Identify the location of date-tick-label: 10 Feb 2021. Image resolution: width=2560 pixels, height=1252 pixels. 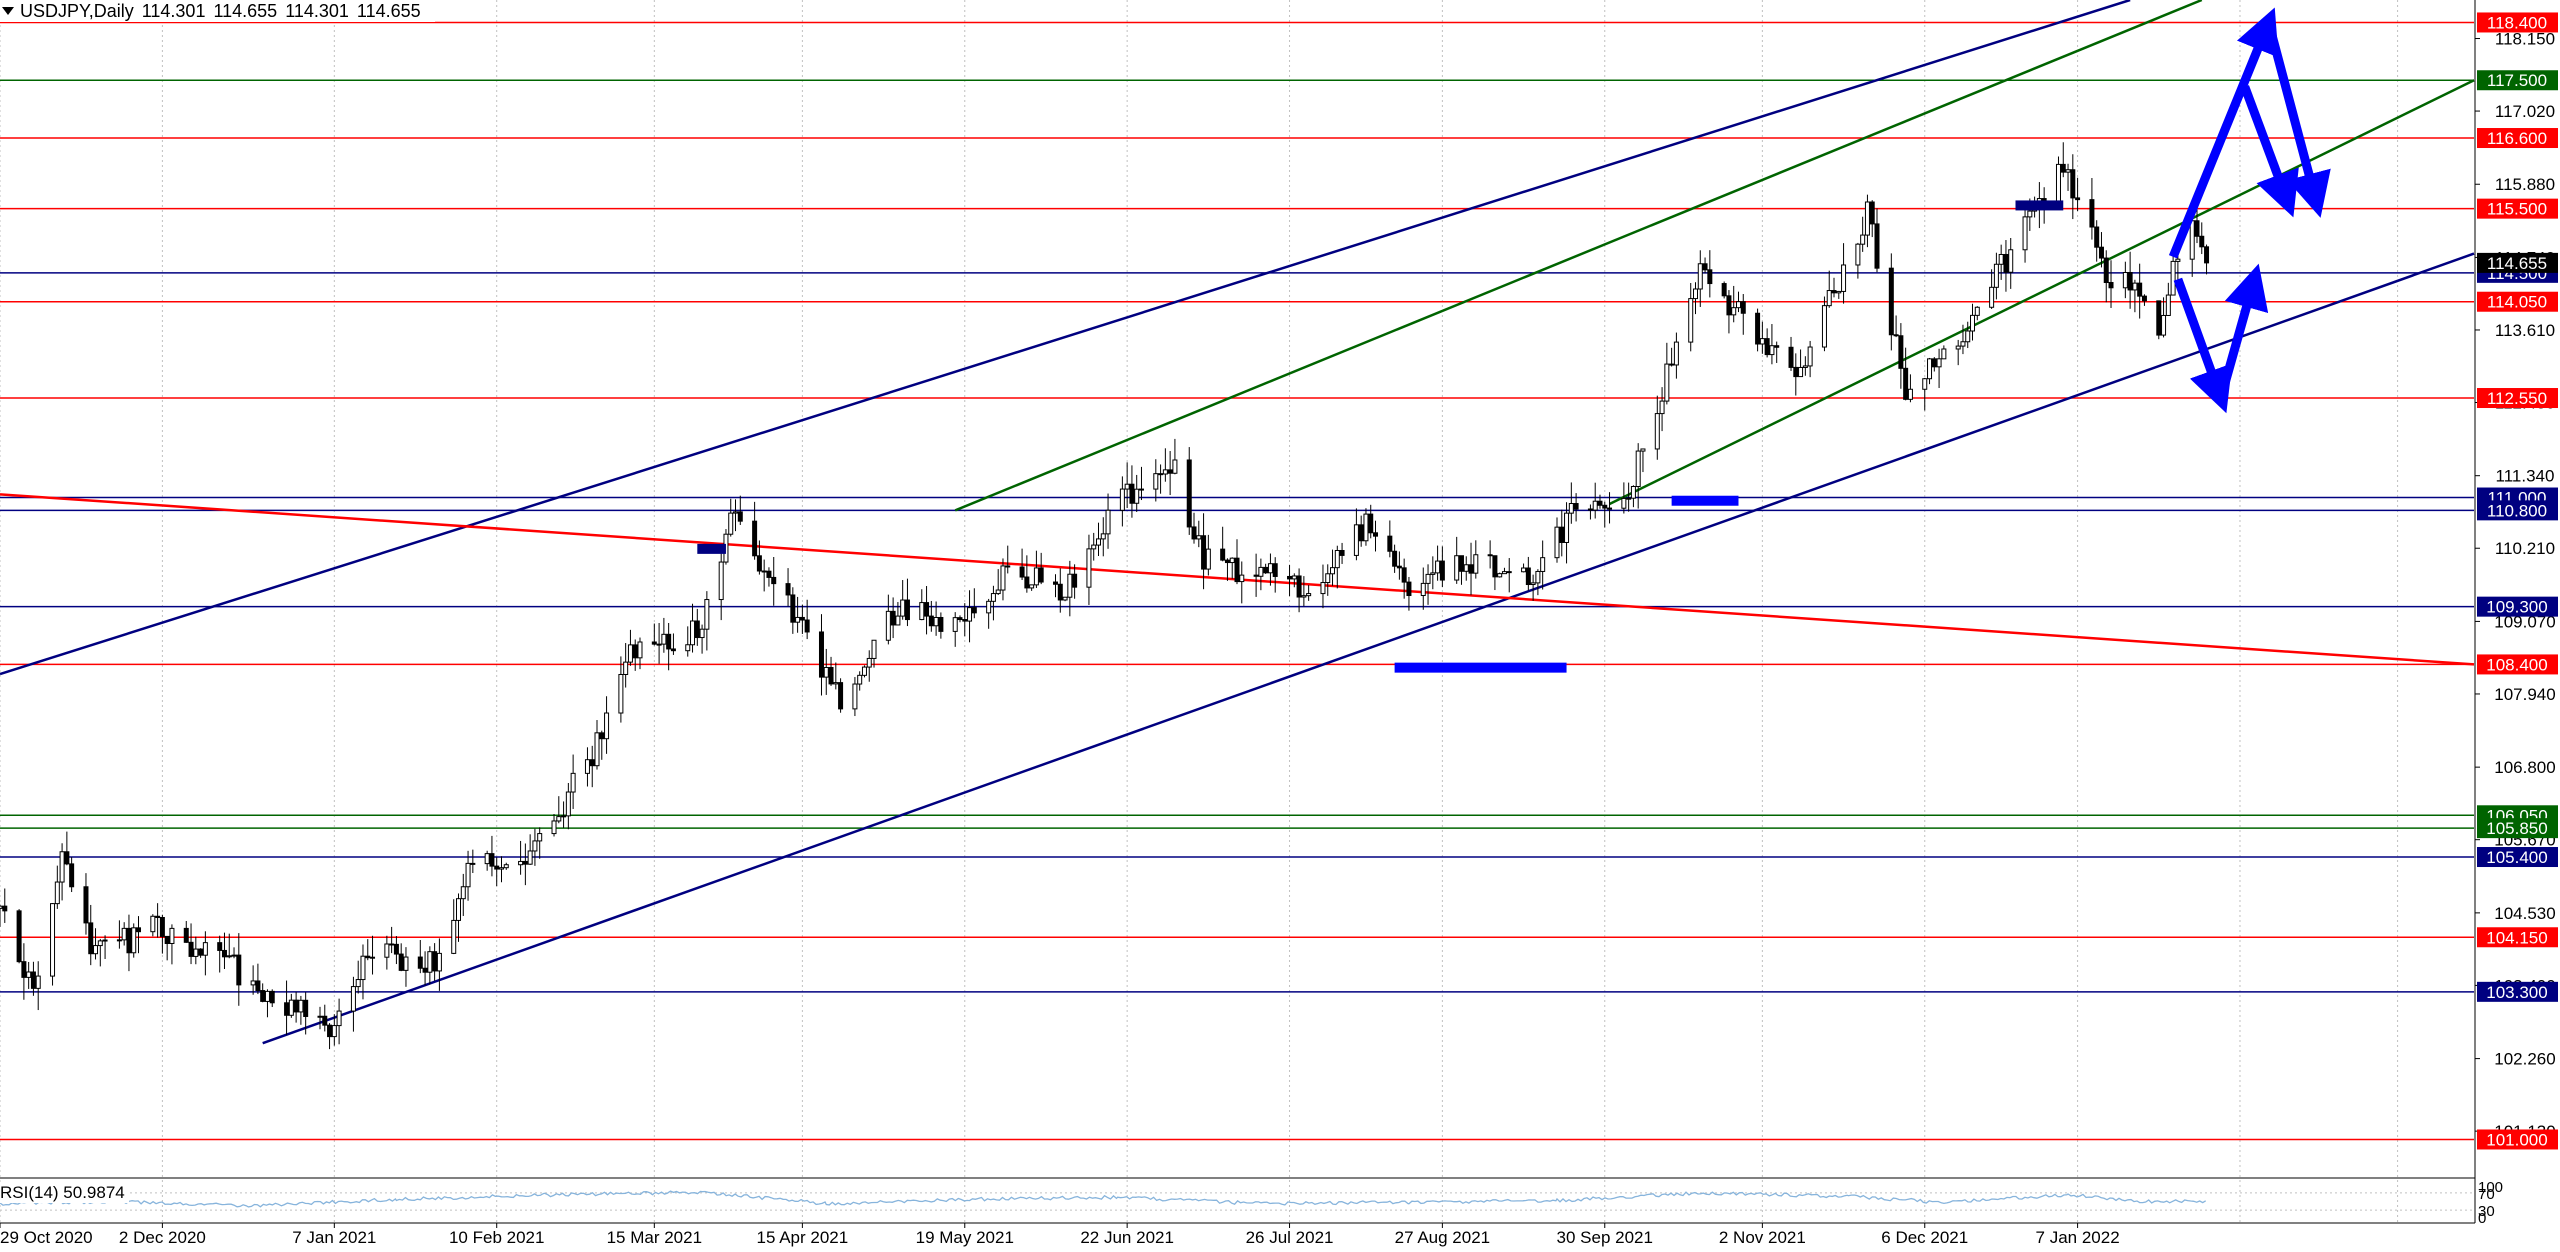
(496, 1237).